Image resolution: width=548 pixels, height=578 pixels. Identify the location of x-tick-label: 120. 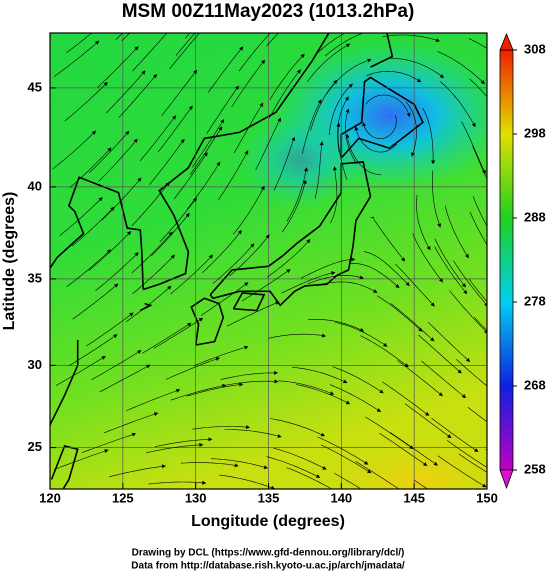
(50, 497).